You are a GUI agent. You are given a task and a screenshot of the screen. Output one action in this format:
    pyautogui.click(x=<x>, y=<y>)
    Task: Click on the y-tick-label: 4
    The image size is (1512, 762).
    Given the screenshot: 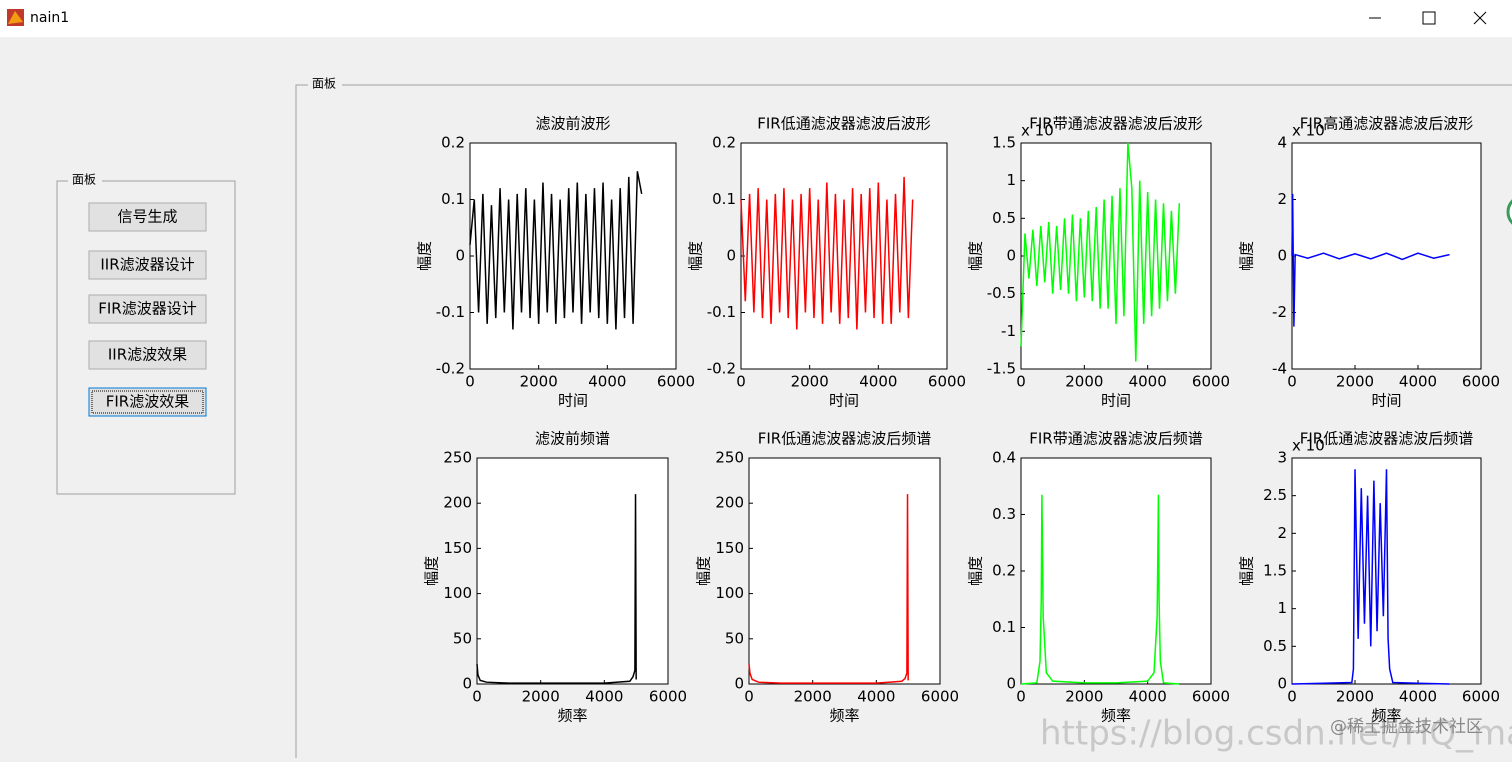 What is the action you would take?
    pyautogui.click(x=1282, y=143)
    